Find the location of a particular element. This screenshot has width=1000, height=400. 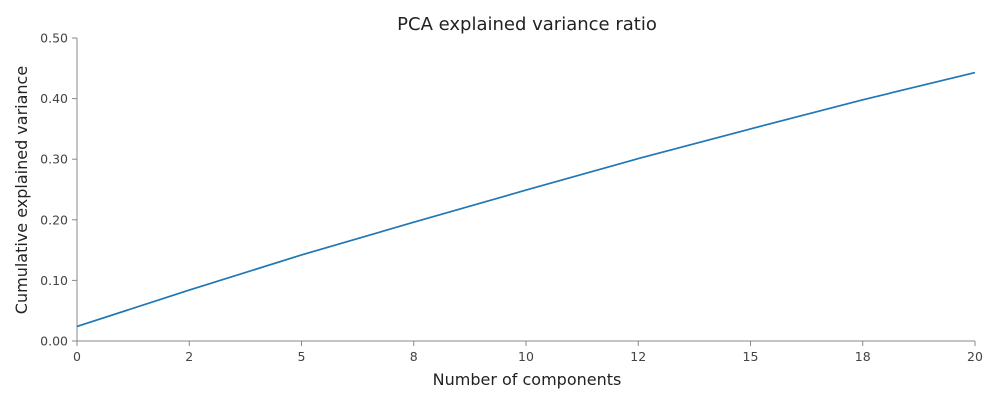

x-axis-label: Number of components is located at coordinates (527, 379).